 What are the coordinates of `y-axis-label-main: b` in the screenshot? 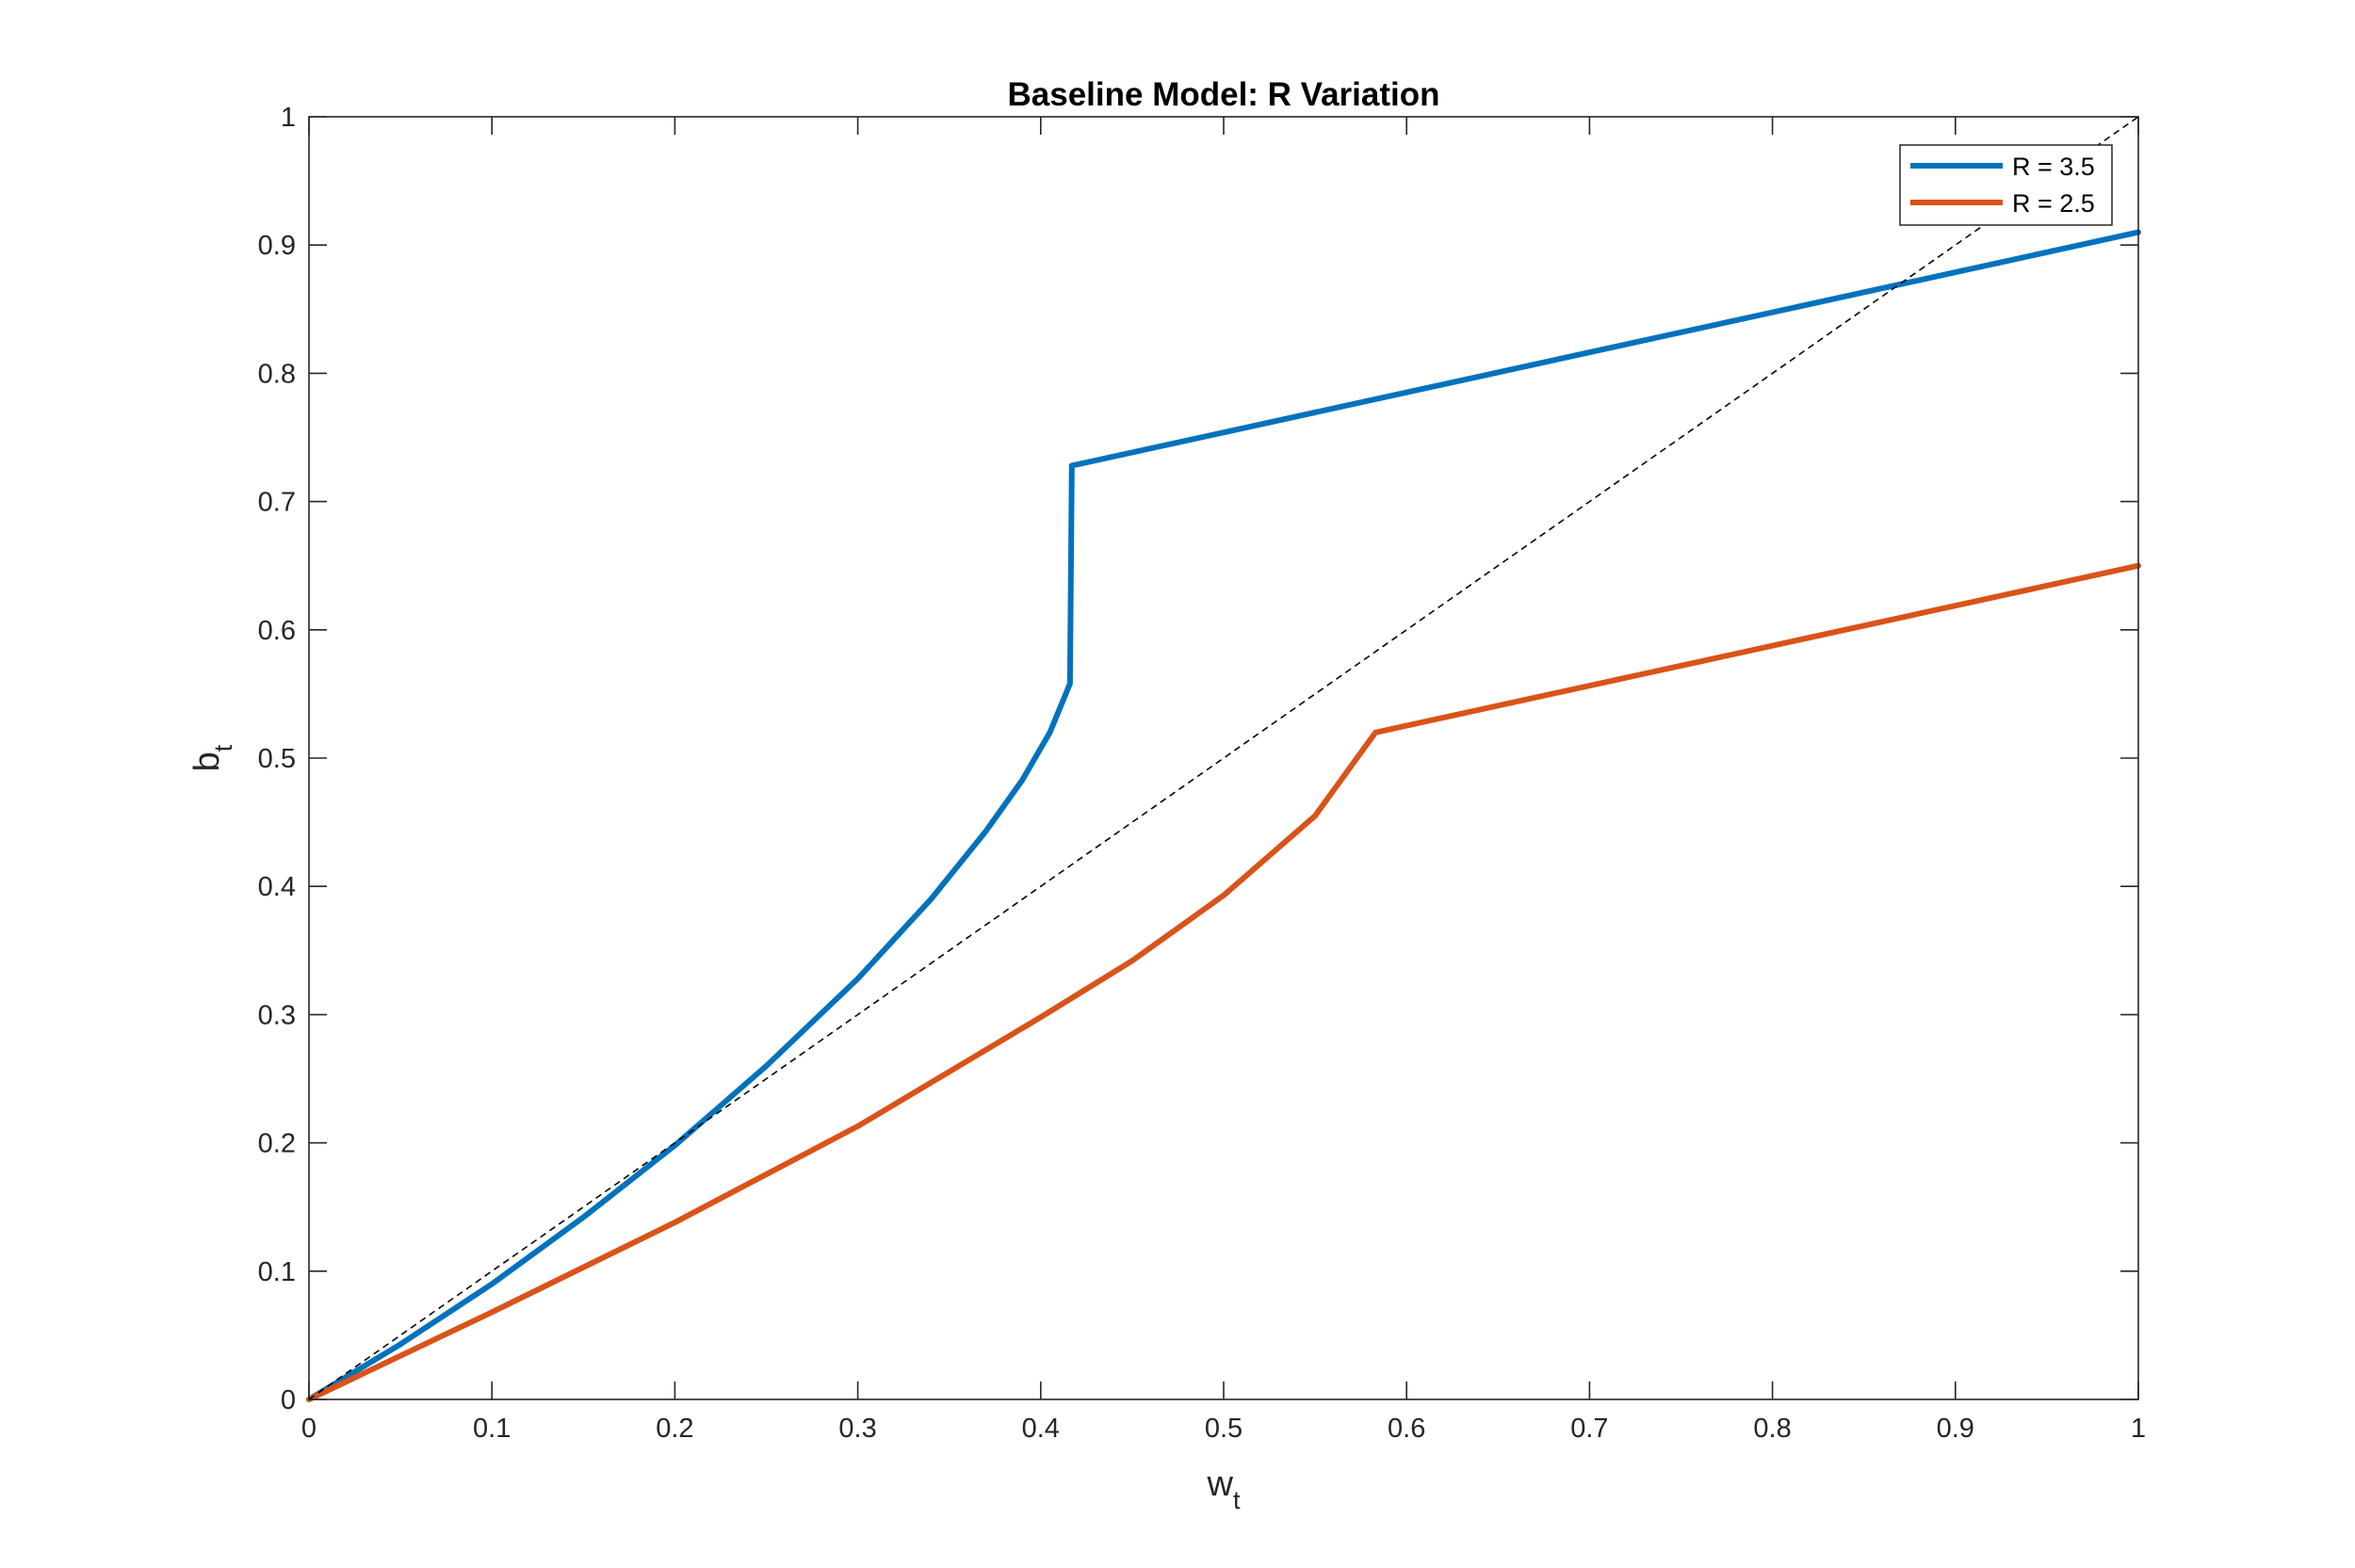 It's located at (207, 761).